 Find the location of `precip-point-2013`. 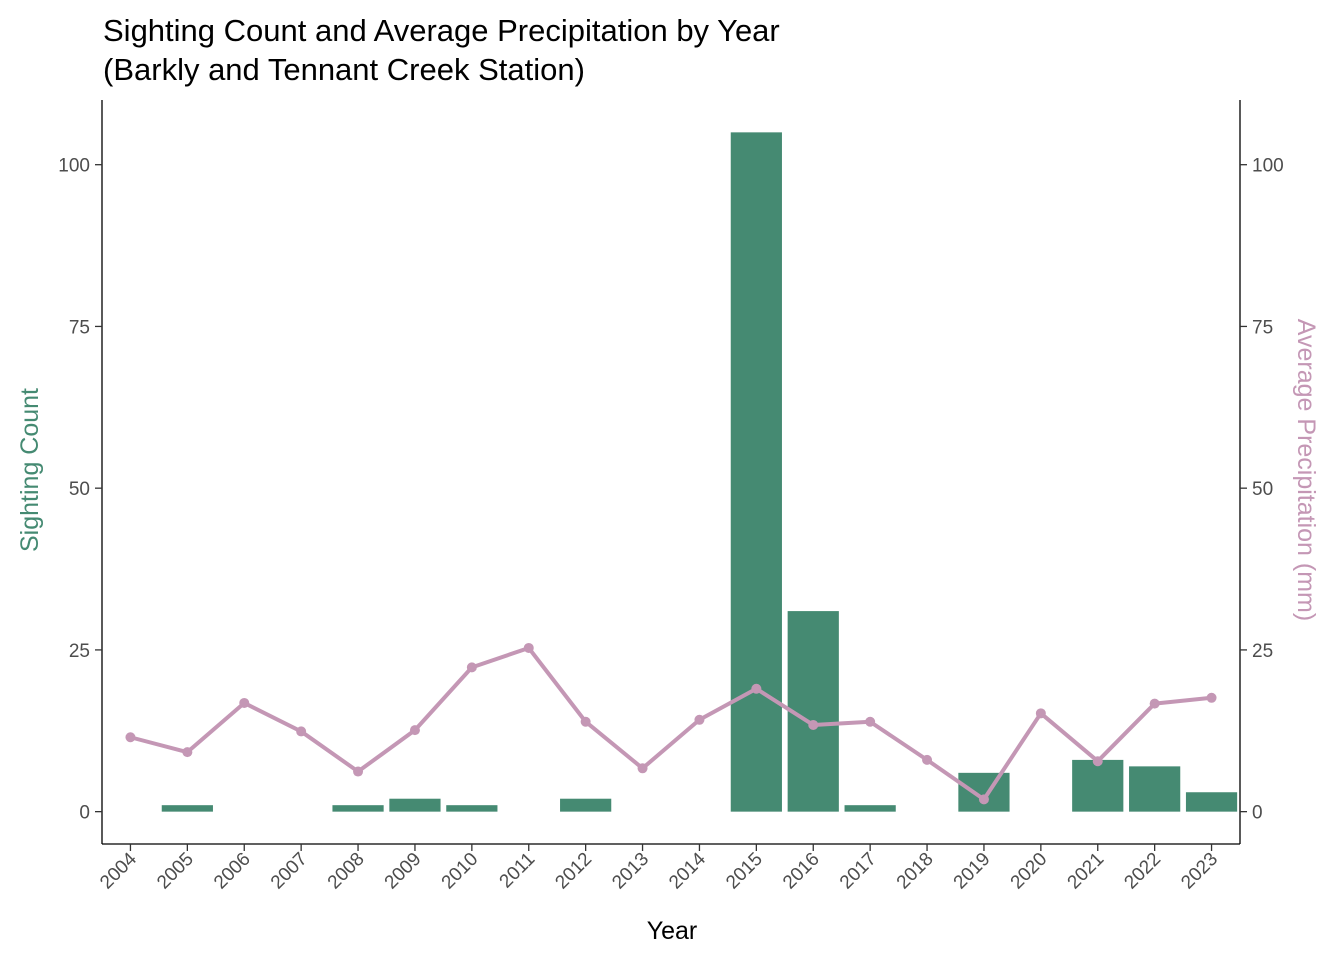

precip-point-2013 is located at coordinates (642, 768).